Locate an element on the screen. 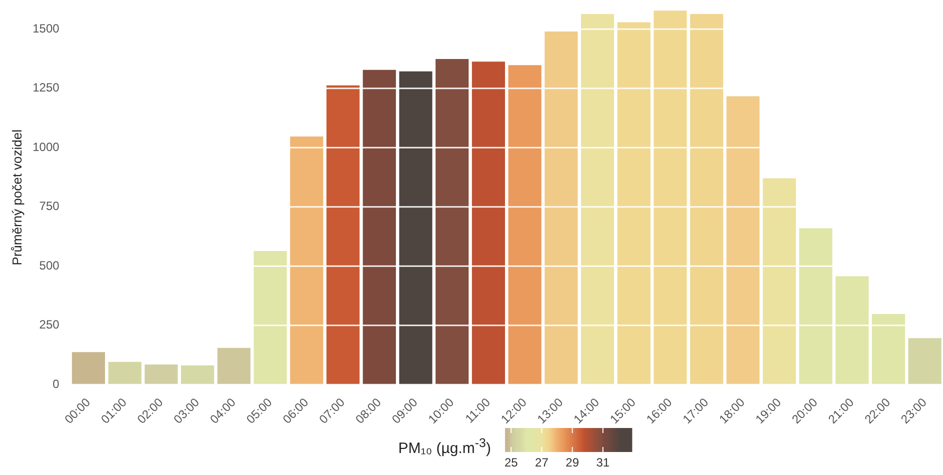  y-tick-label: 250 is located at coordinates (49, 325).